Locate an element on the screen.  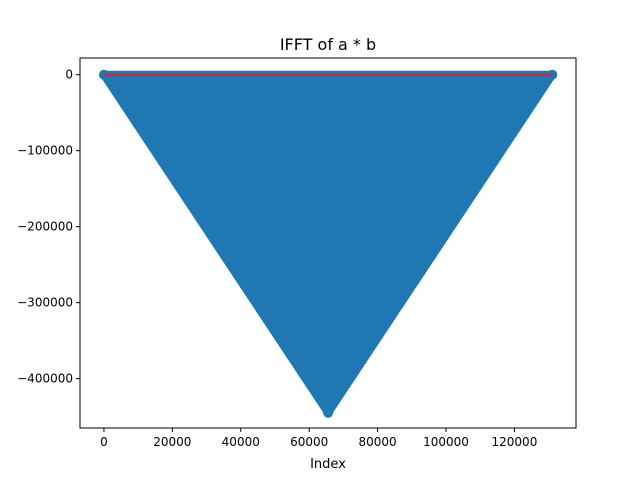
x-tick-label: 80000 is located at coordinates (378, 442).